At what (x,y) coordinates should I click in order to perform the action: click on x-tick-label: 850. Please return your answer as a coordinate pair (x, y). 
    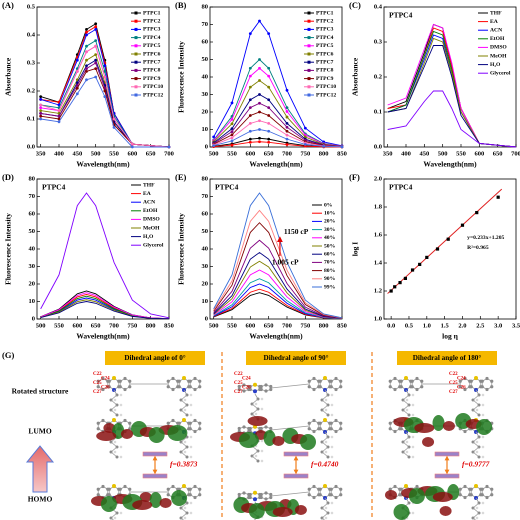
    Looking at the image, I should click on (169, 325).